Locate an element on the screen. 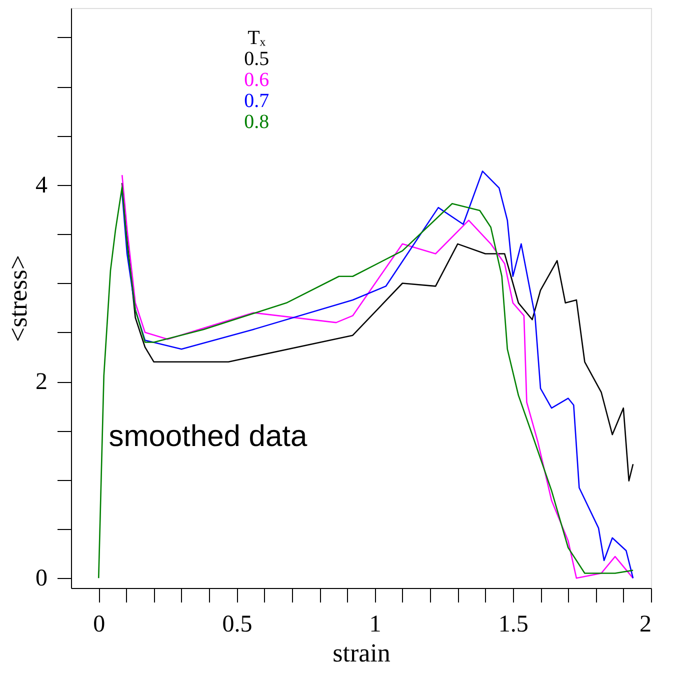  text: 0.6 is located at coordinates (257, 80).